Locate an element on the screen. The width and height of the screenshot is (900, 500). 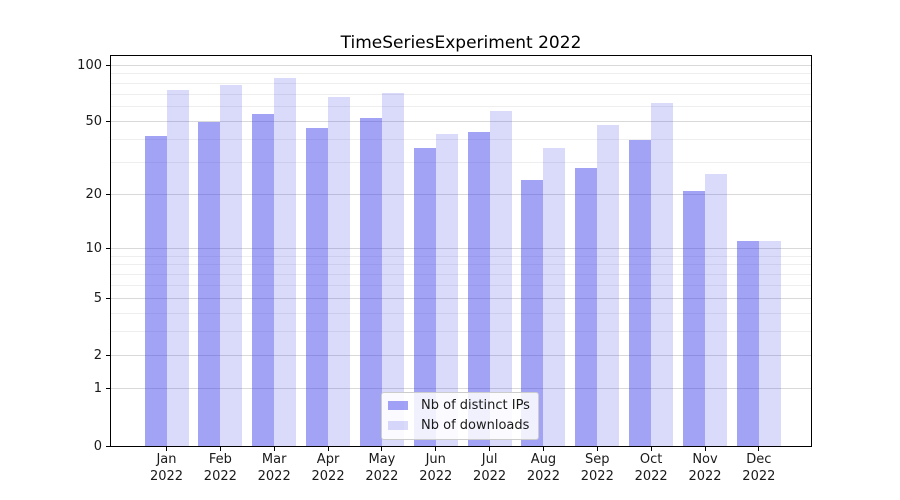
x-tick-jul-2022 is located at coordinates (490, 449).